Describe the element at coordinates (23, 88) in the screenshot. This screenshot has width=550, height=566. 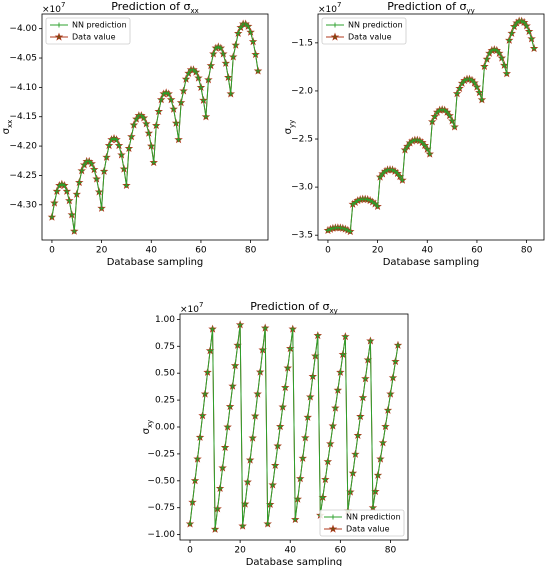
I see `y-tick-label: −4.10` at that location.